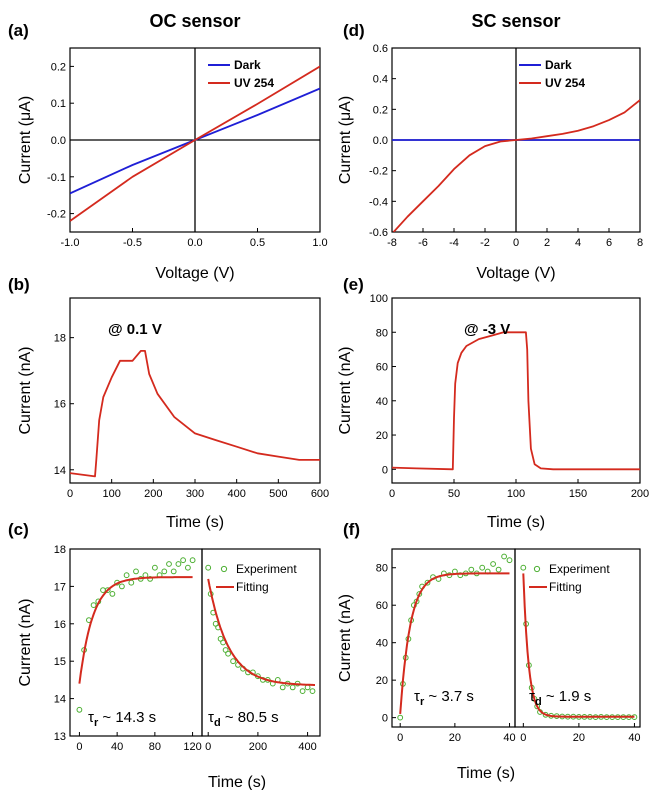 The image size is (665, 790). What do you see at coordinates (60, 737) in the screenshot?
I see `y-tick-label: 13` at bounding box center [60, 737].